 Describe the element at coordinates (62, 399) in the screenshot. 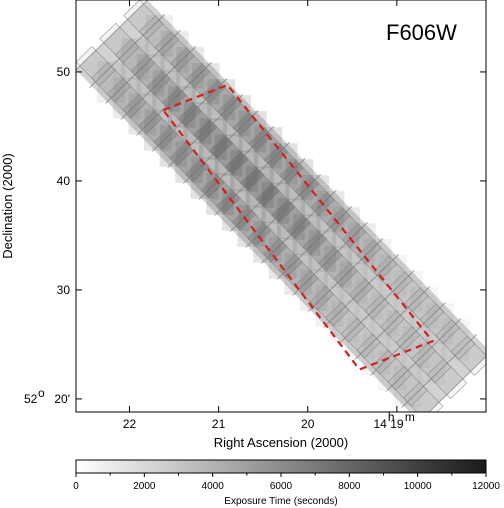

I see `y-tick-label: 20'` at that location.